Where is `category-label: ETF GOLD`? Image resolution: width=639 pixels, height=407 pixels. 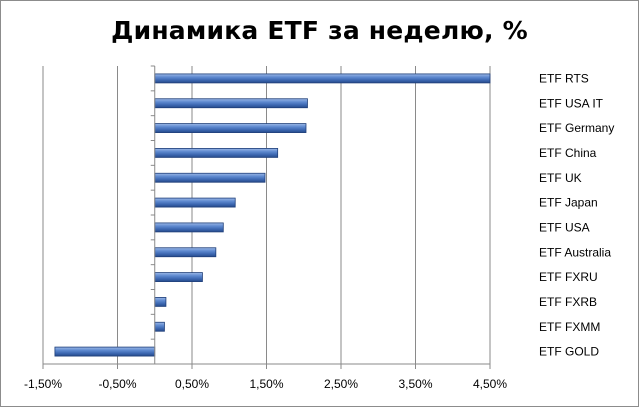 category-label: ETF GOLD is located at coordinates (569, 352).